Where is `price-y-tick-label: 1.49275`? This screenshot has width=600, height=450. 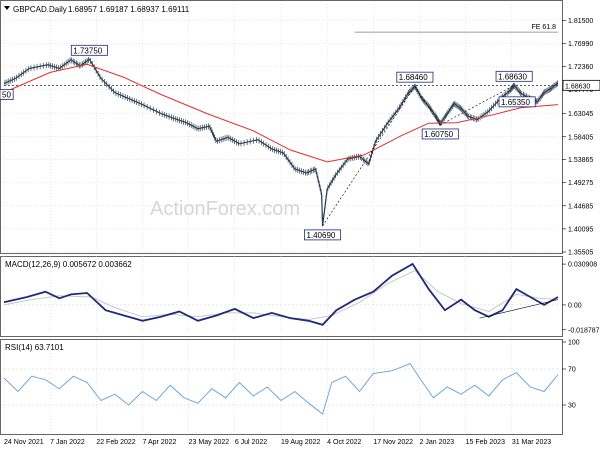 price-y-tick-label: 1.49275 is located at coordinates (580, 183).